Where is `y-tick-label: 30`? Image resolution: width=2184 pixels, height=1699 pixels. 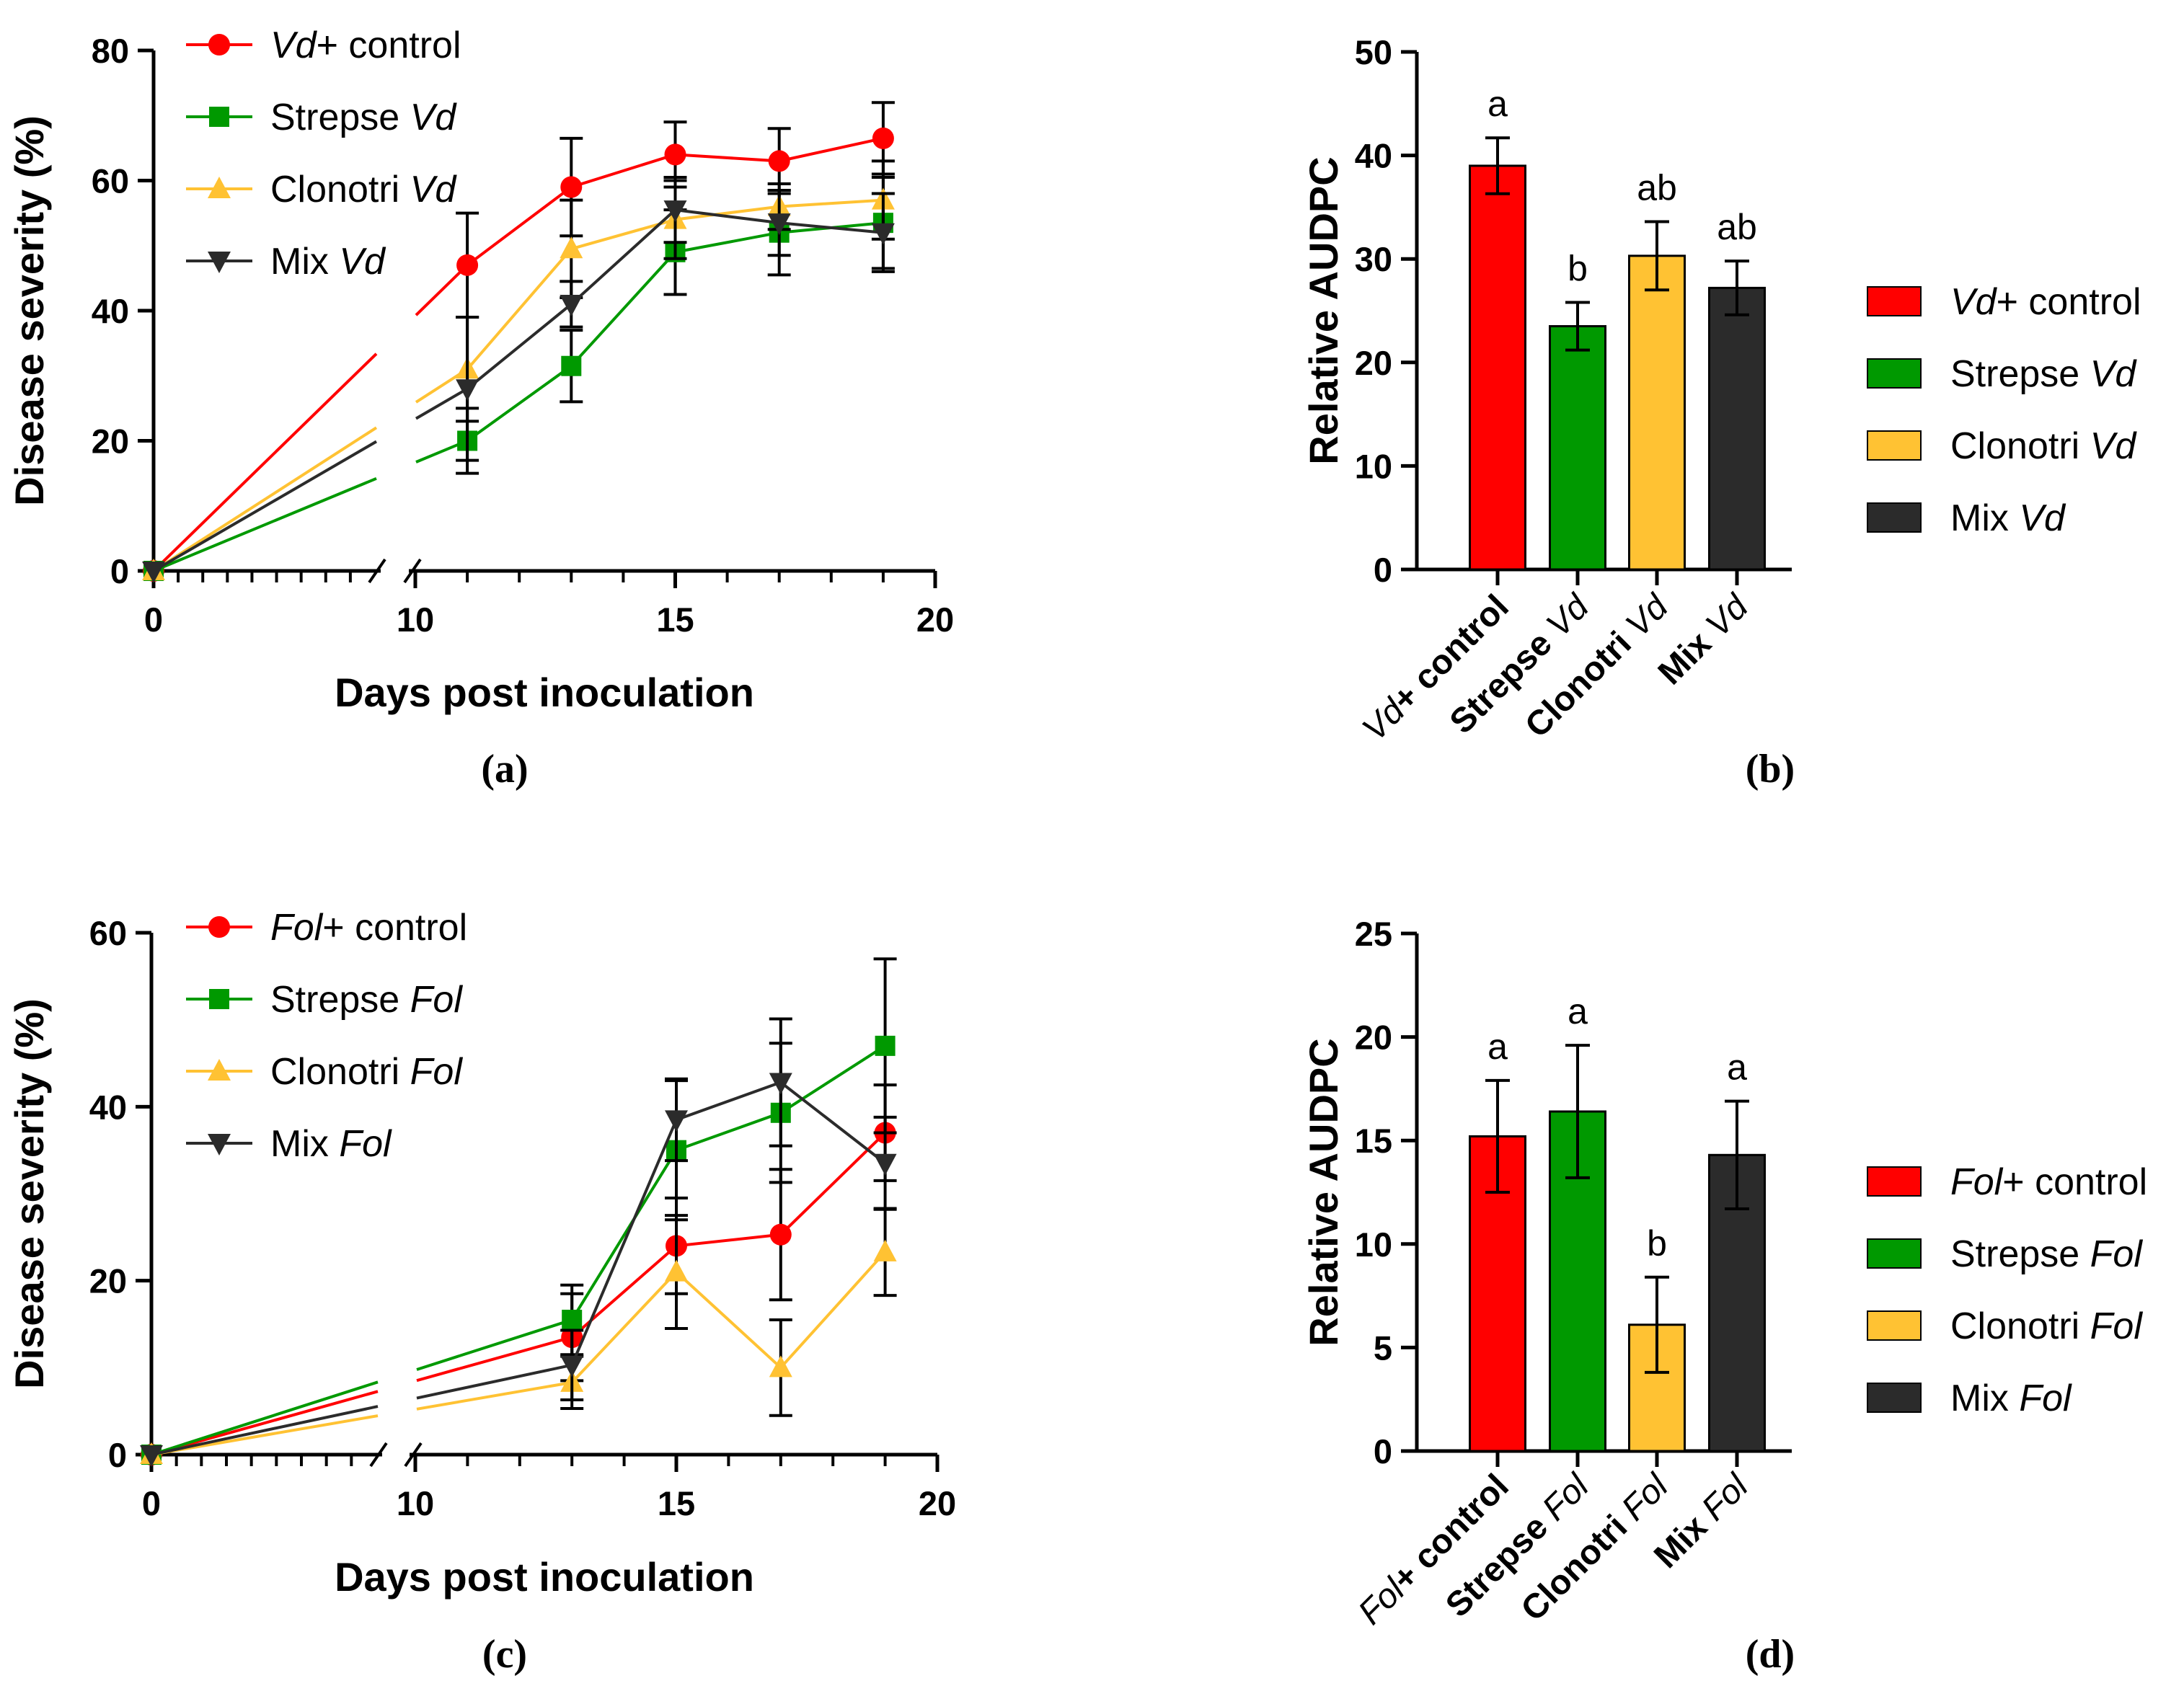 y-tick-label: 30 is located at coordinates (1373, 259).